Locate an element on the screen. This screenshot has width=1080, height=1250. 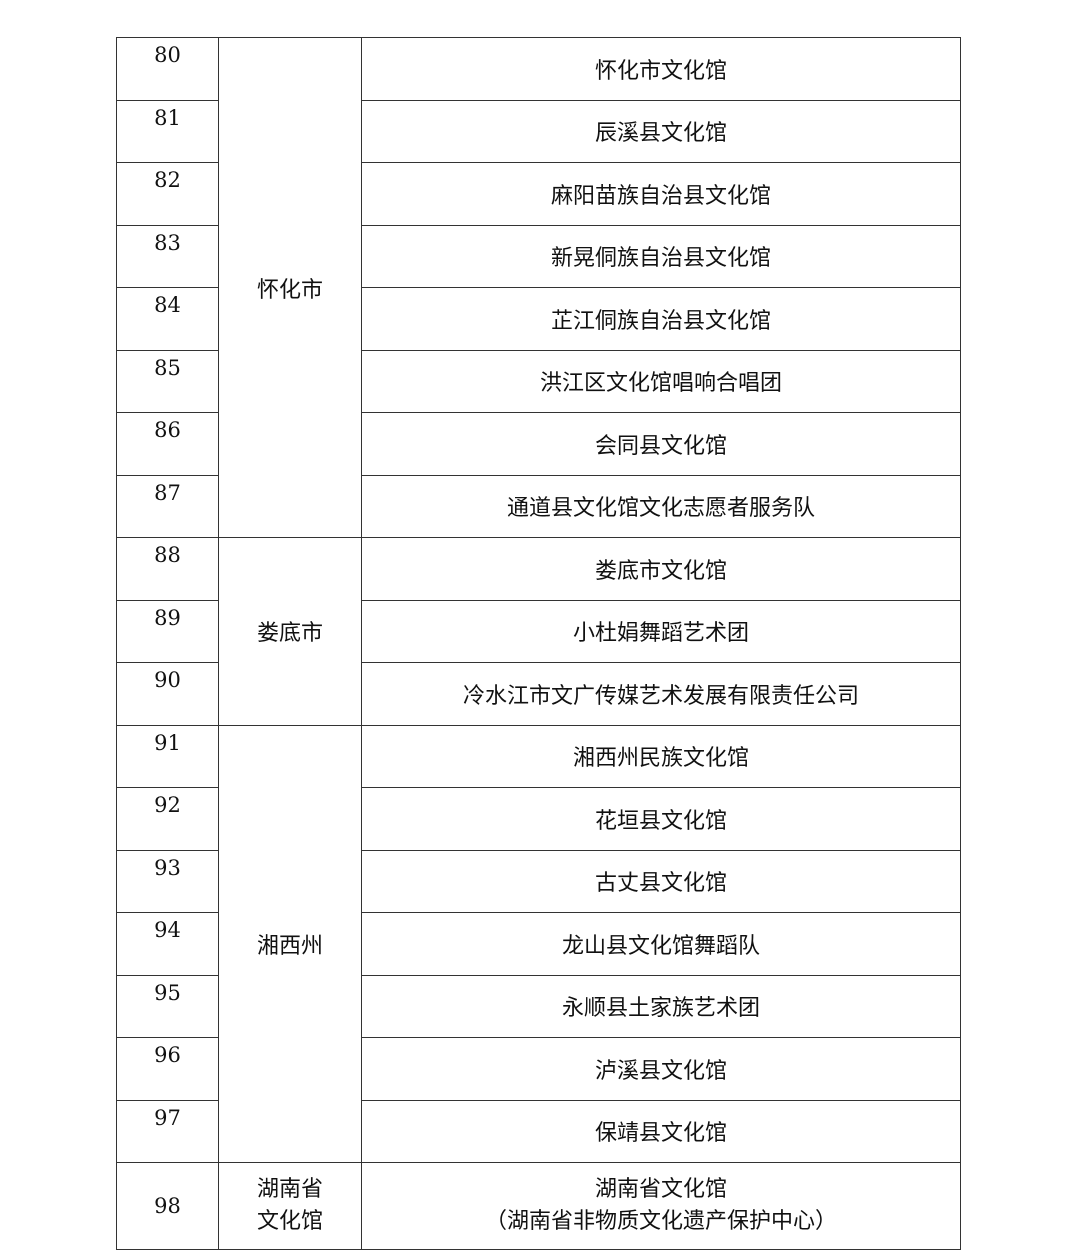
row-number: 94 is located at coordinates (167, 944).